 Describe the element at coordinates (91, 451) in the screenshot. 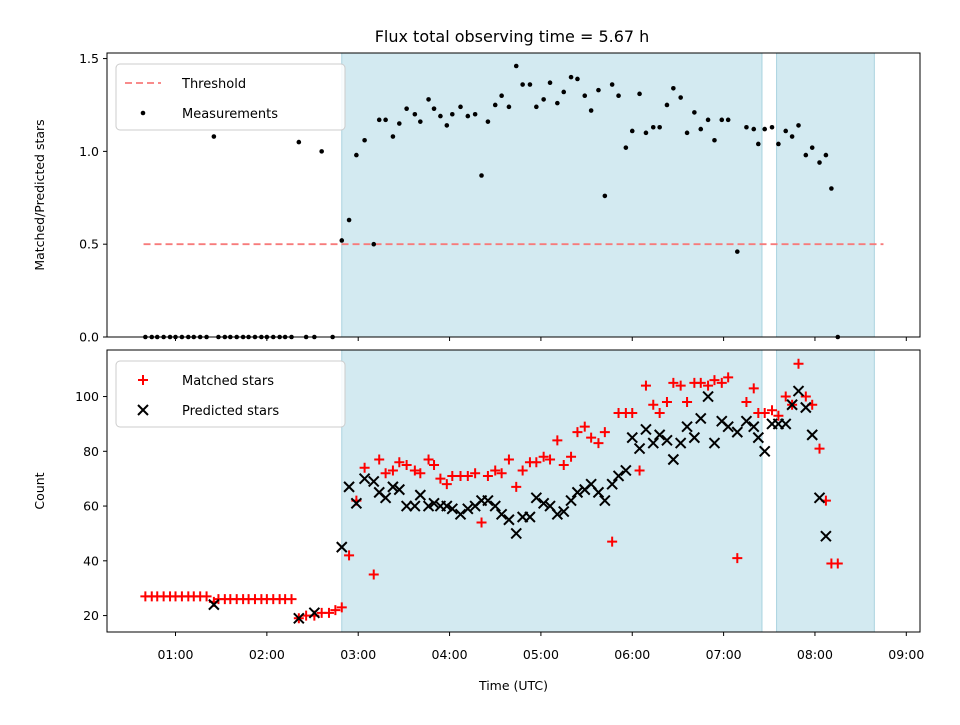

I see `y-tick-label: 80` at that location.